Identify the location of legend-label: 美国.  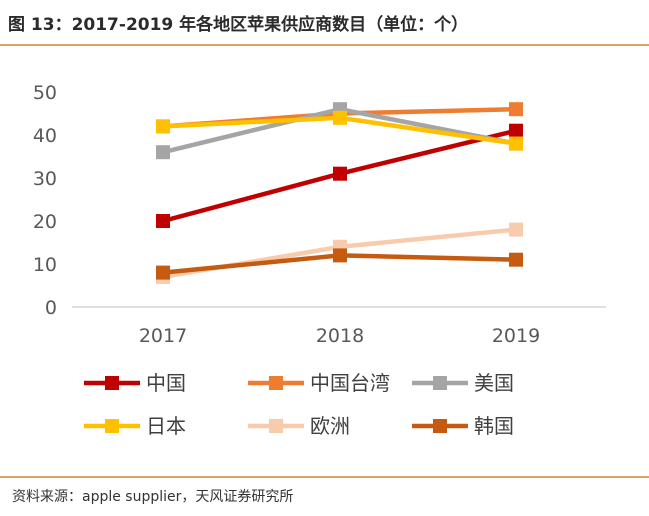
(494, 383).